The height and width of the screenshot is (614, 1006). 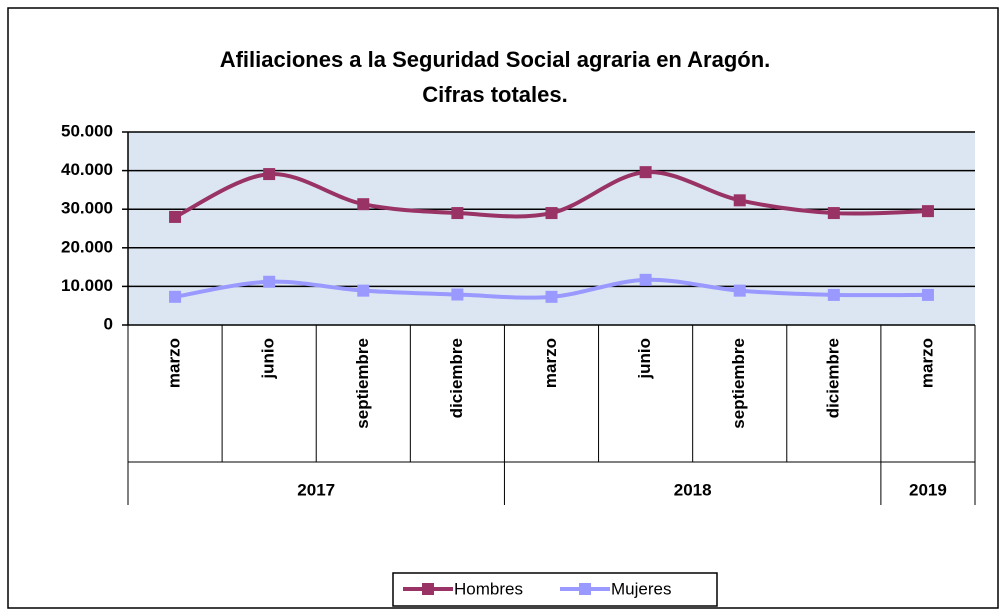 I want to click on y-tick-label: 50.000, so click(x=87, y=130).